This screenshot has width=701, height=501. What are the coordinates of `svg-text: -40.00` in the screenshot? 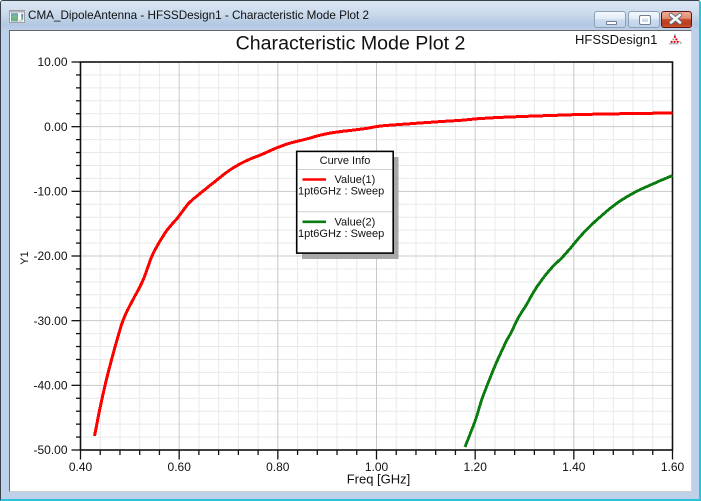 It's located at (50, 386).